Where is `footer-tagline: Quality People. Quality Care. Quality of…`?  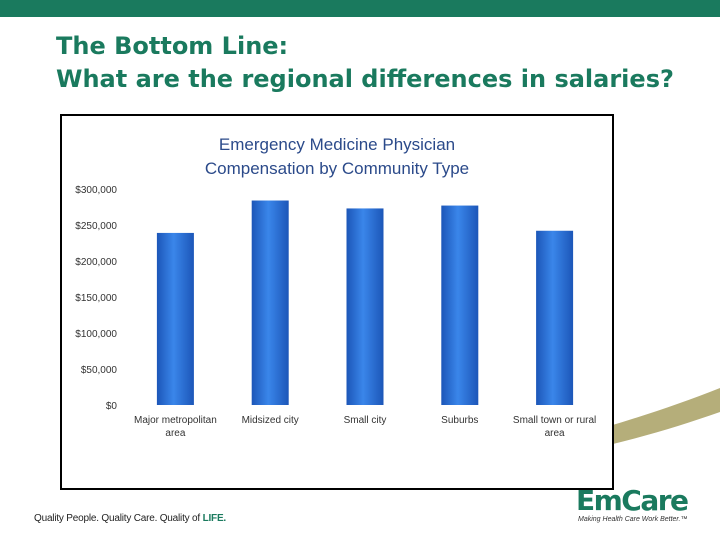
footer-tagline: Quality People. Quality Care. Quality of… is located at coordinates (130, 518).